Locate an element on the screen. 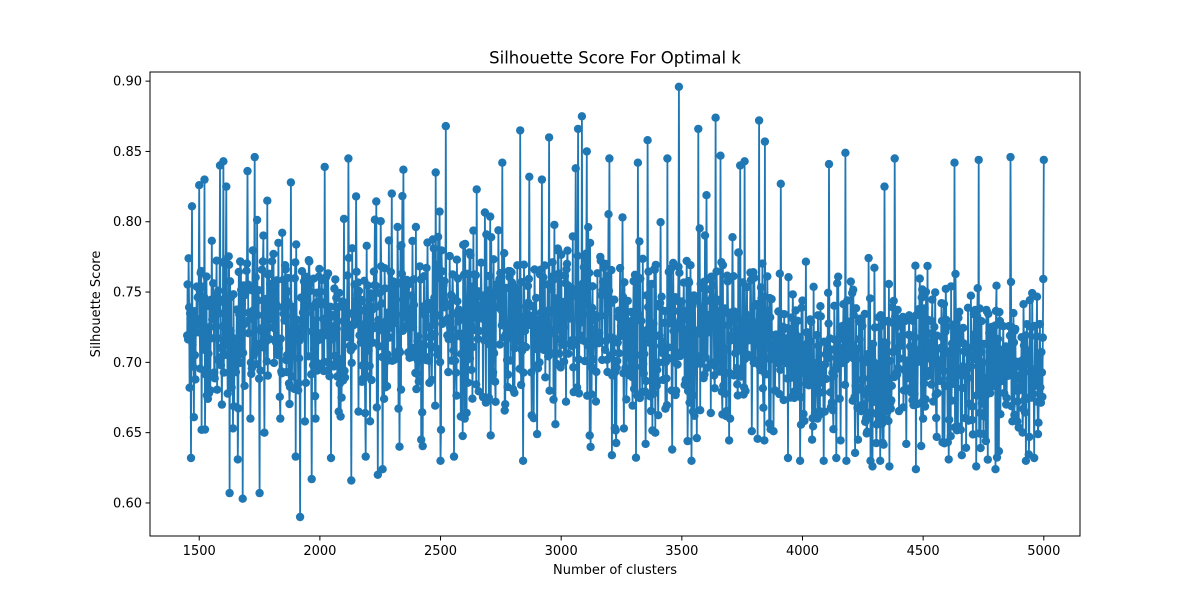 The width and height of the screenshot is (1200, 600). y-tick-label: 0.75 is located at coordinates (127, 293).